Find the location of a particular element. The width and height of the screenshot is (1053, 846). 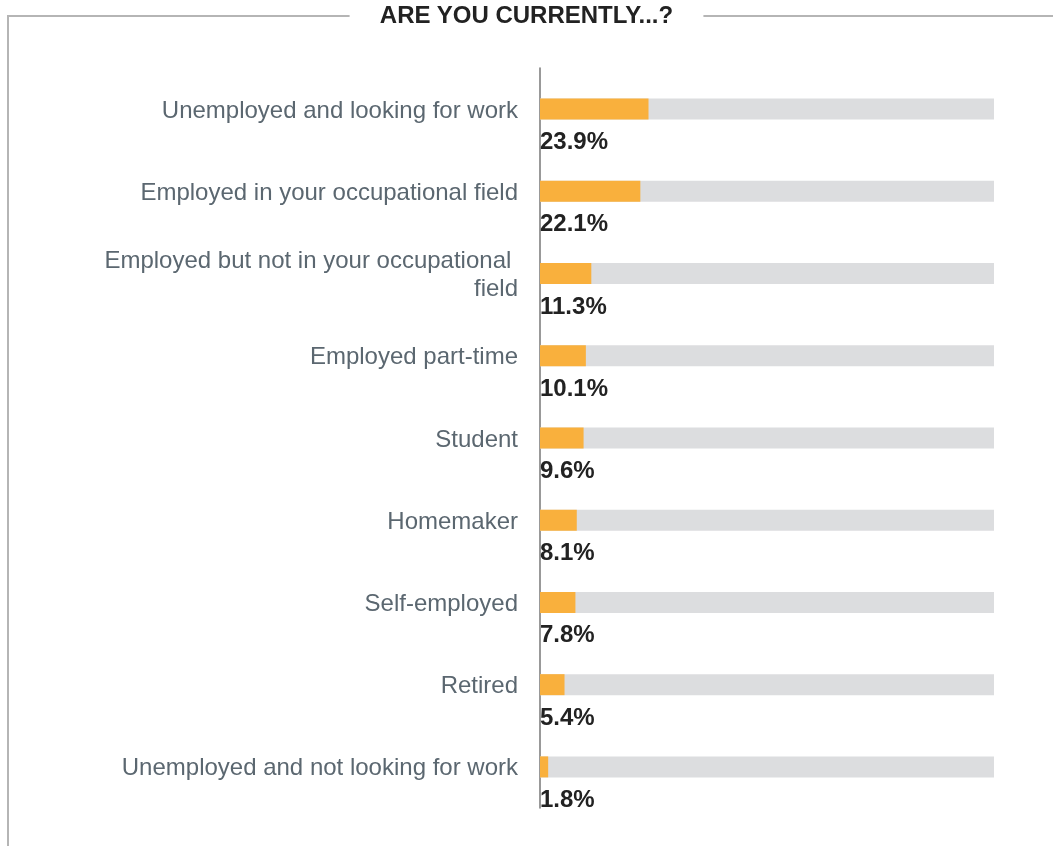

data-label: 22.1% is located at coordinates (574, 223).